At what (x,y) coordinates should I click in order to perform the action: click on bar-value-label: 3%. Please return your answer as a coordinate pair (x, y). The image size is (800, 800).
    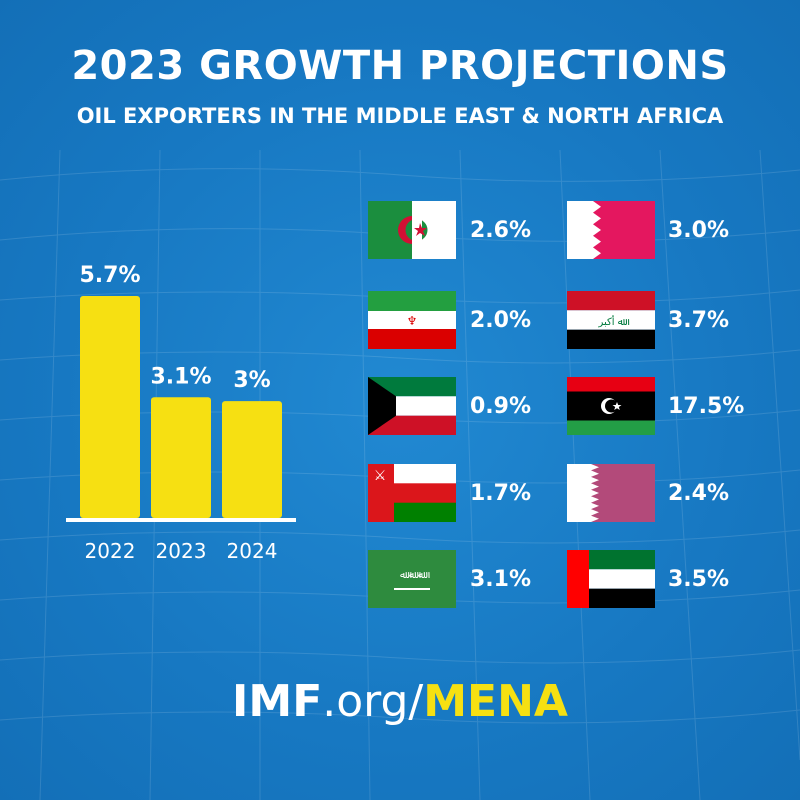
    Looking at the image, I should click on (251, 380).